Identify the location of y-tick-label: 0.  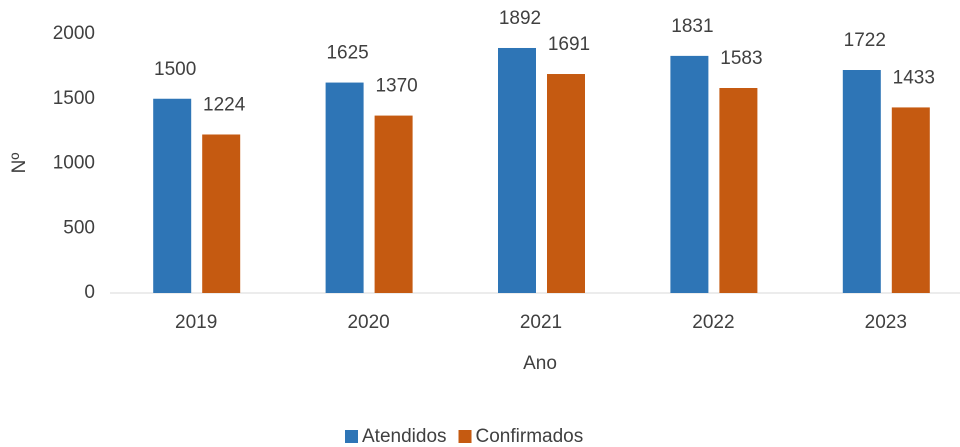
(89, 292).